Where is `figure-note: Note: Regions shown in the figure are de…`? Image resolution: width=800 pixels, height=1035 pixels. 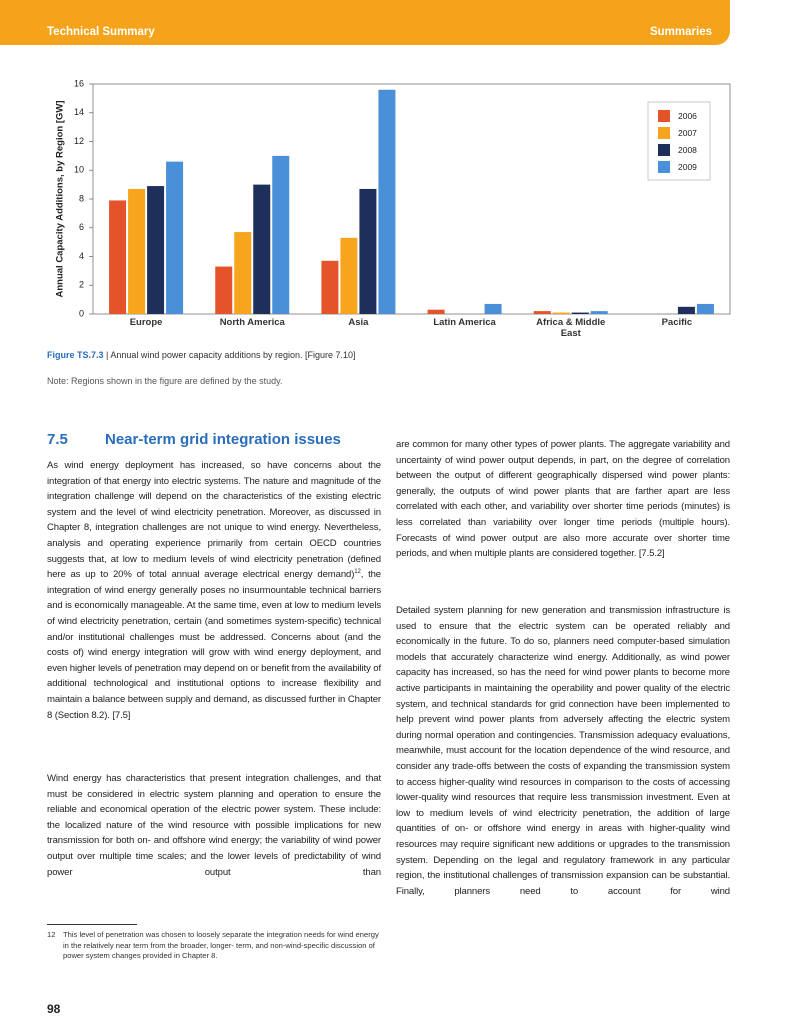
figure-note: Note: Regions shown in the figure are de… is located at coordinates (165, 381).